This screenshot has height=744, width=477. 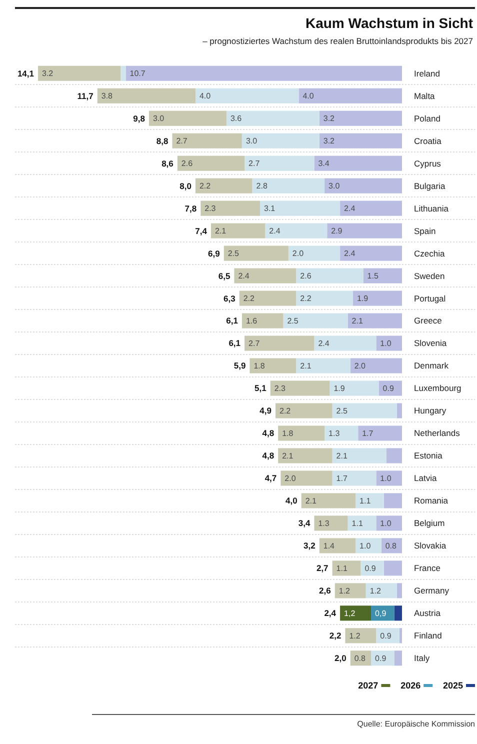 I want to click on y-tick-label: Ireland, so click(x=427, y=73).